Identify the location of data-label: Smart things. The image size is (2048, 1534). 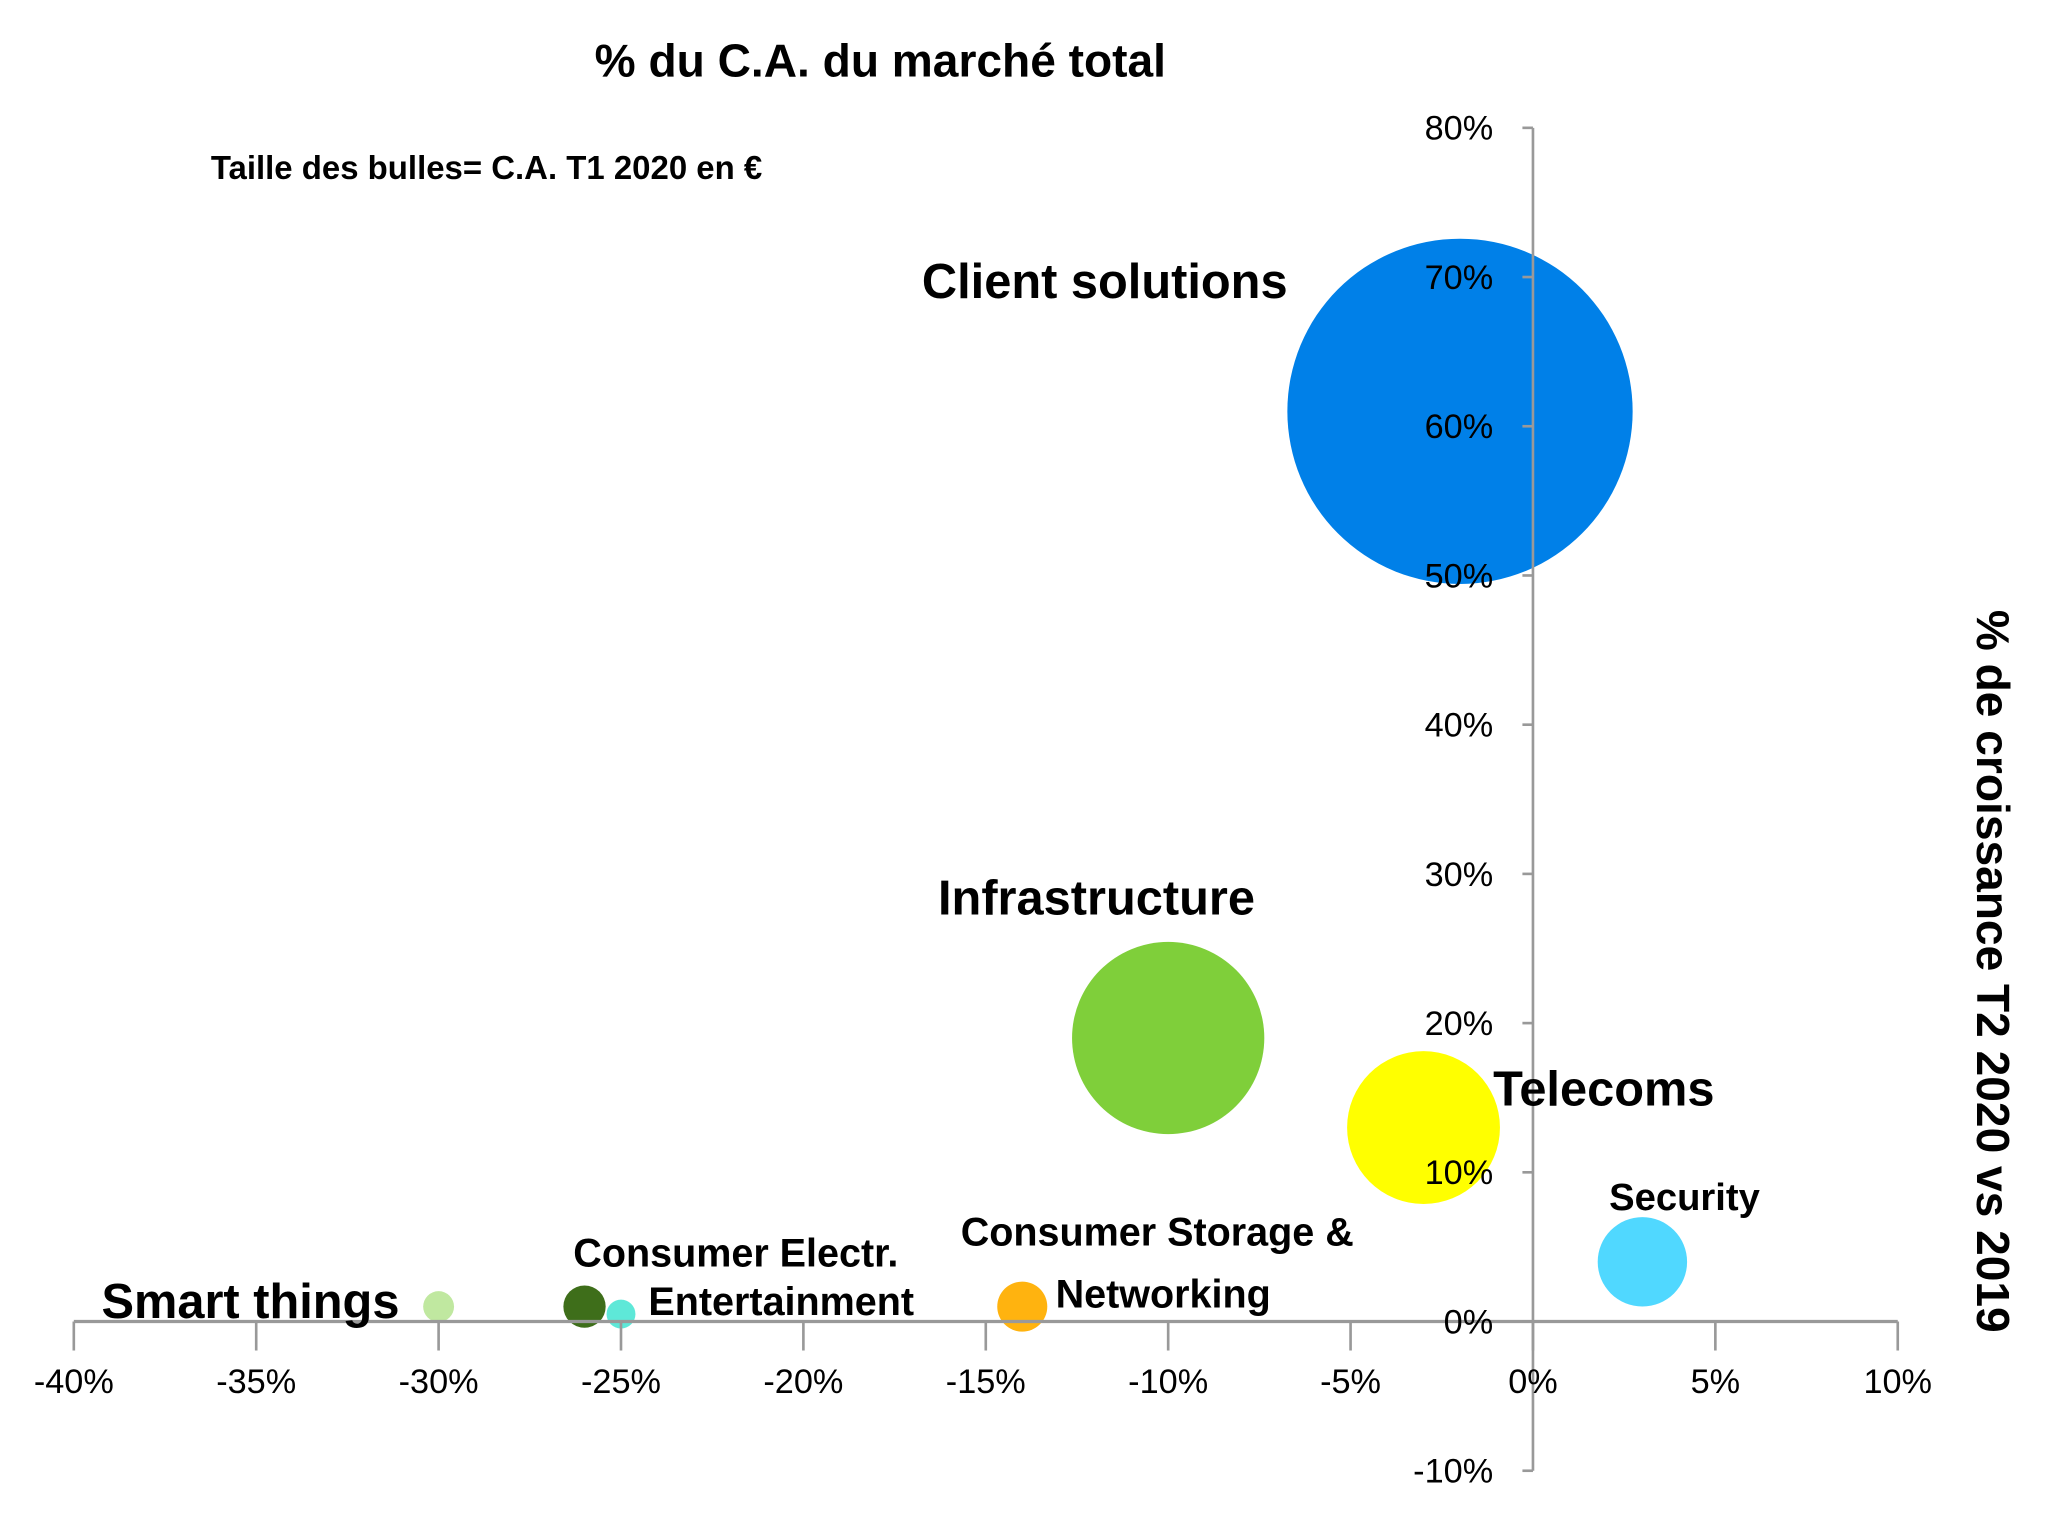
(250, 1302).